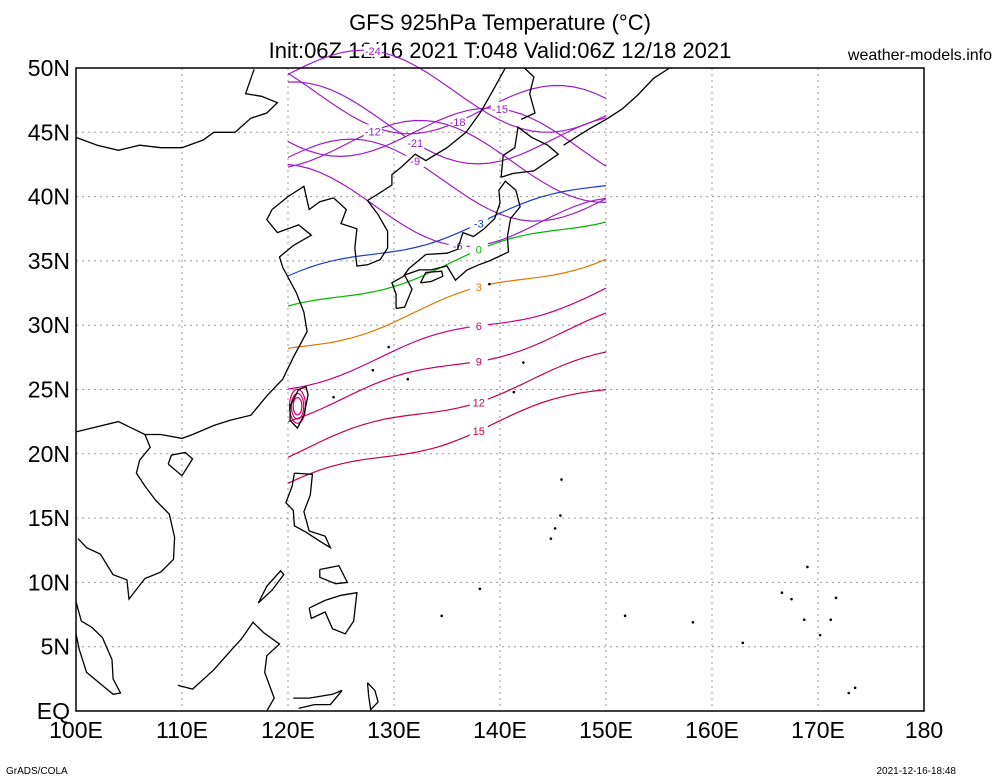 The height and width of the screenshot is (779, 1000). Describe the element at coordinates (458, 123) in the screenshot. I see `contour-label: -18` at that location.